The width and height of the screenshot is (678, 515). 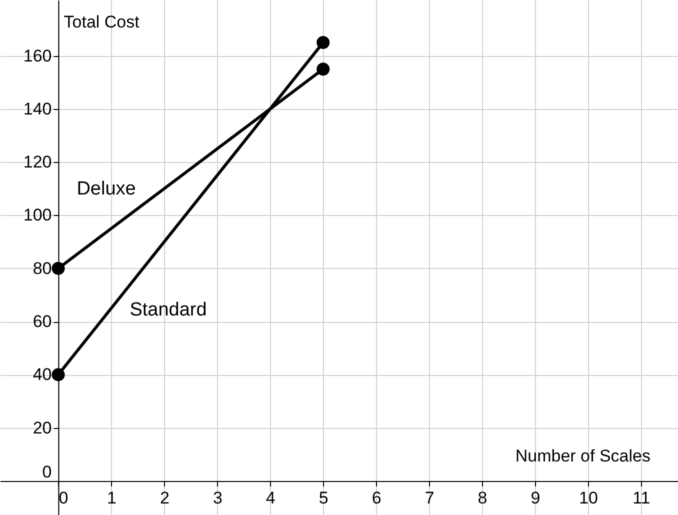 I want to click on x-tick-label: 8, so click(x=483, y=498).